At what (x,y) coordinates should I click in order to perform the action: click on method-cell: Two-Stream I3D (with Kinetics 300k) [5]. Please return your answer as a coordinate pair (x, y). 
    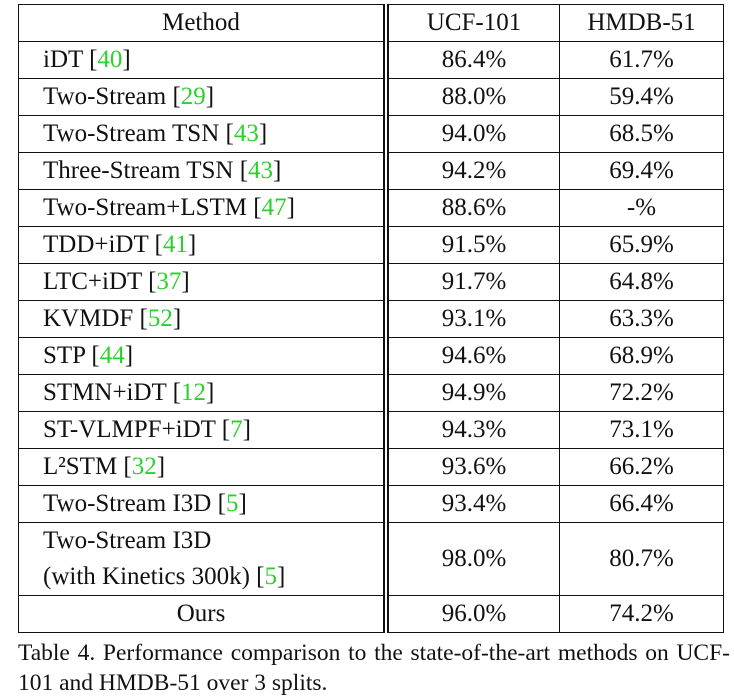
    Looking at the image, I should click on (203, 559).